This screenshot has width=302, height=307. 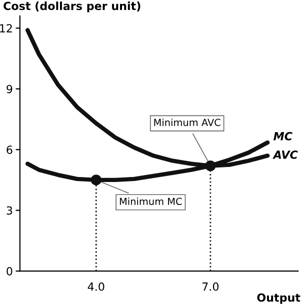 What do you see at coordinates (285, 154) in the screenshot?
I see `series-label: AVC` at bounding box center [285, 154].